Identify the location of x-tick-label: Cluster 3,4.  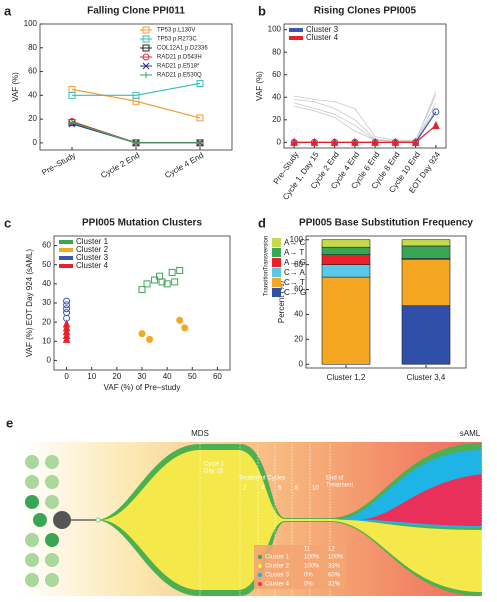
(426, 377).